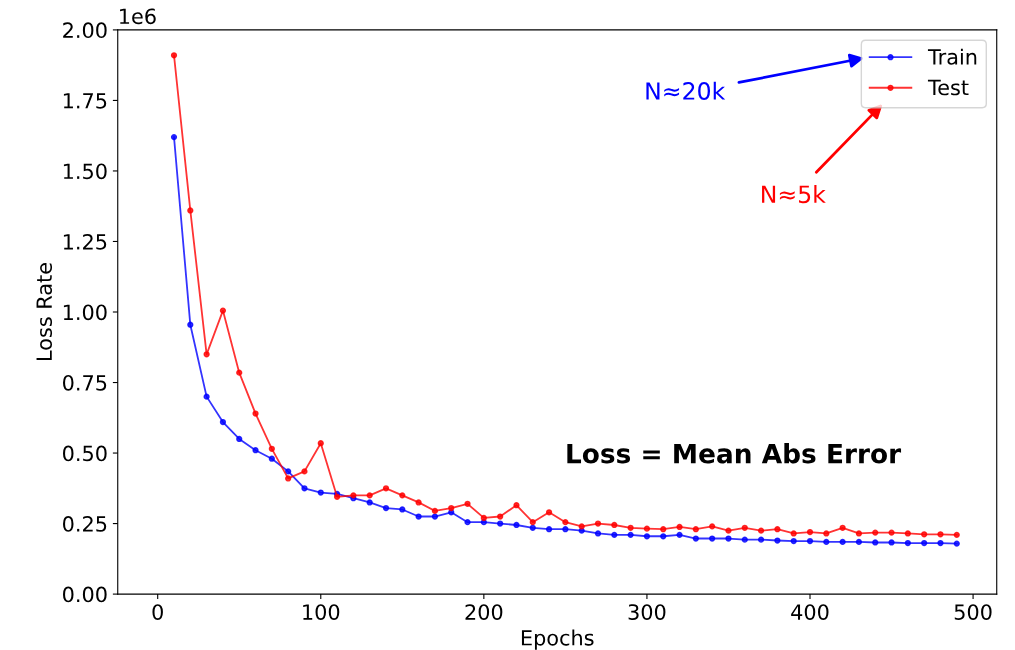  Describe the element at coordinates (321, 612) in the screenshot. I see `x-tick-label: 100` at that location.